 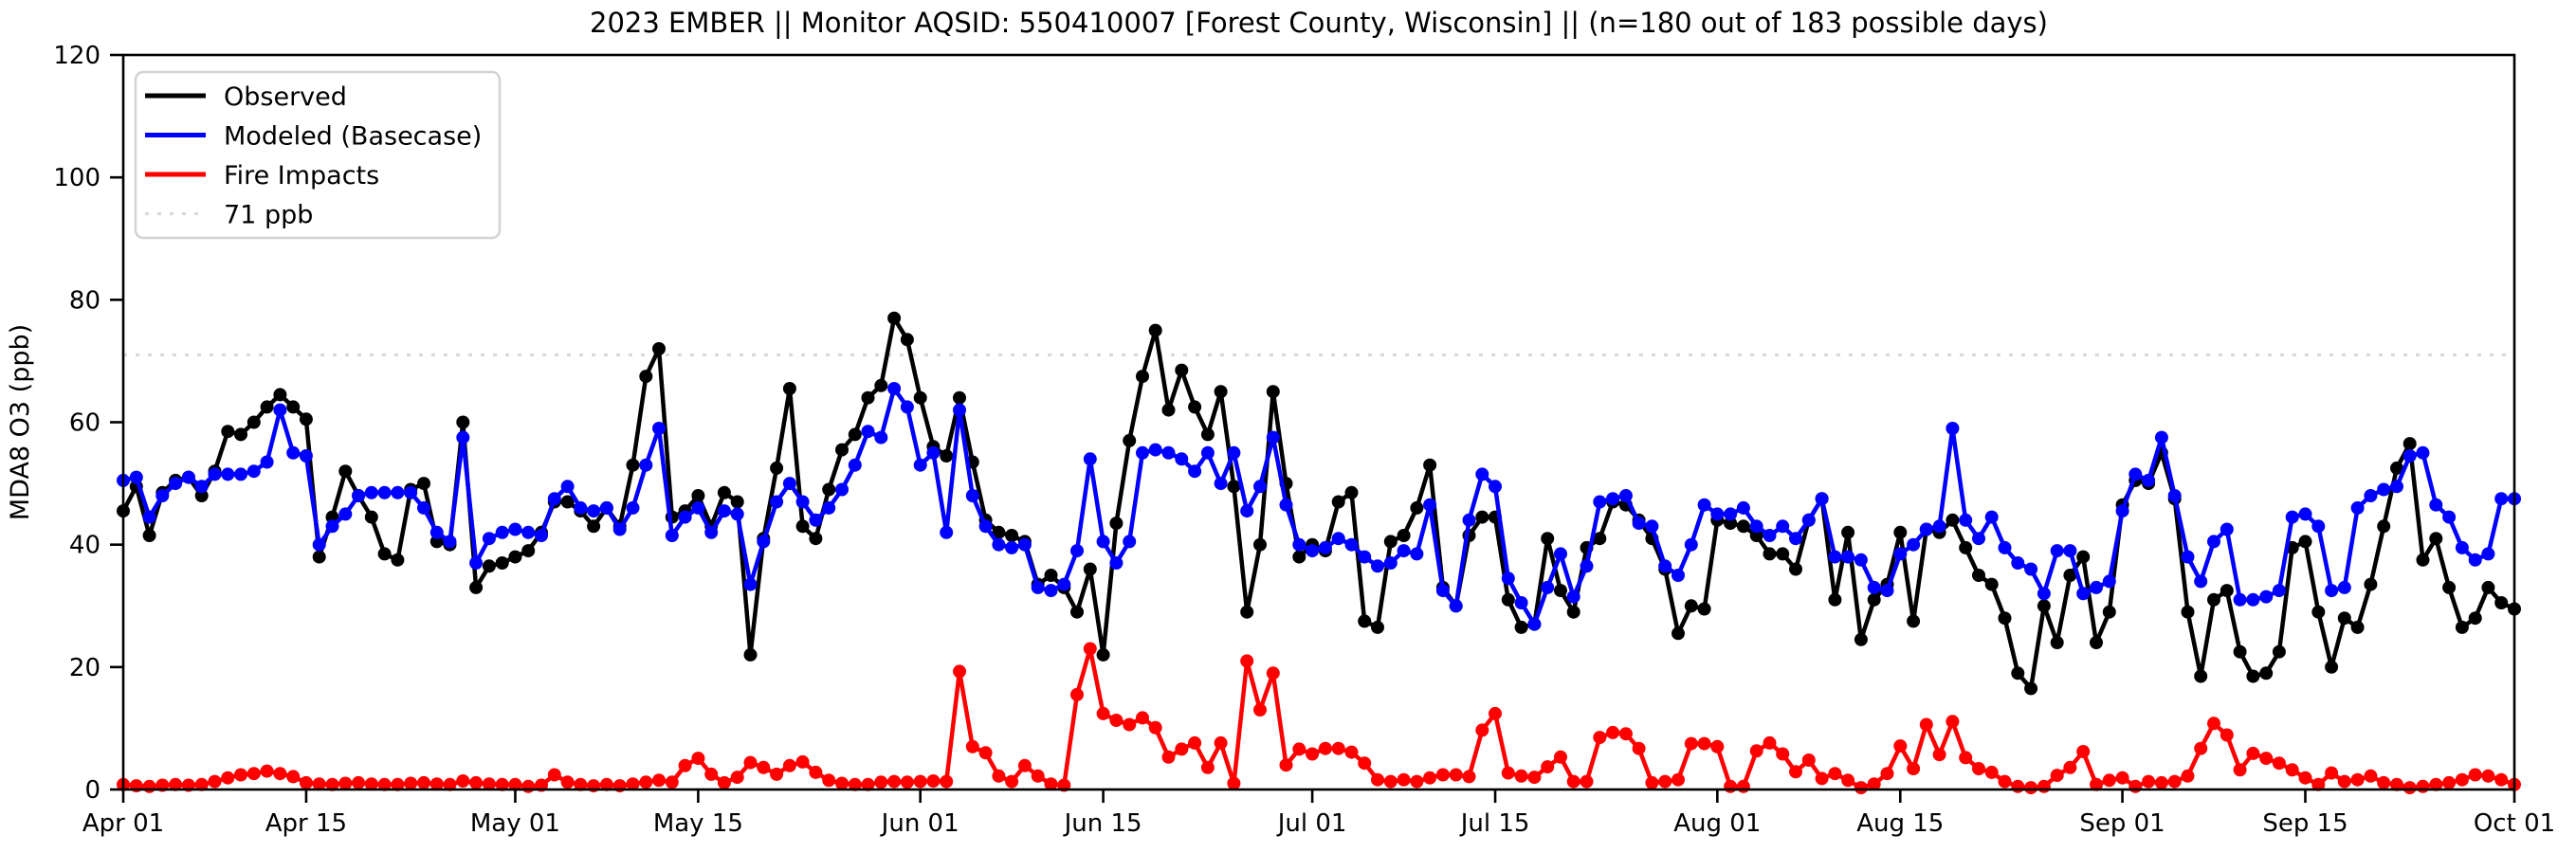 What do you see at coordinates (1494, 823) in the screenshot?
I see `x-tick-label: Jul 15` at bounding box center [1494, 823].